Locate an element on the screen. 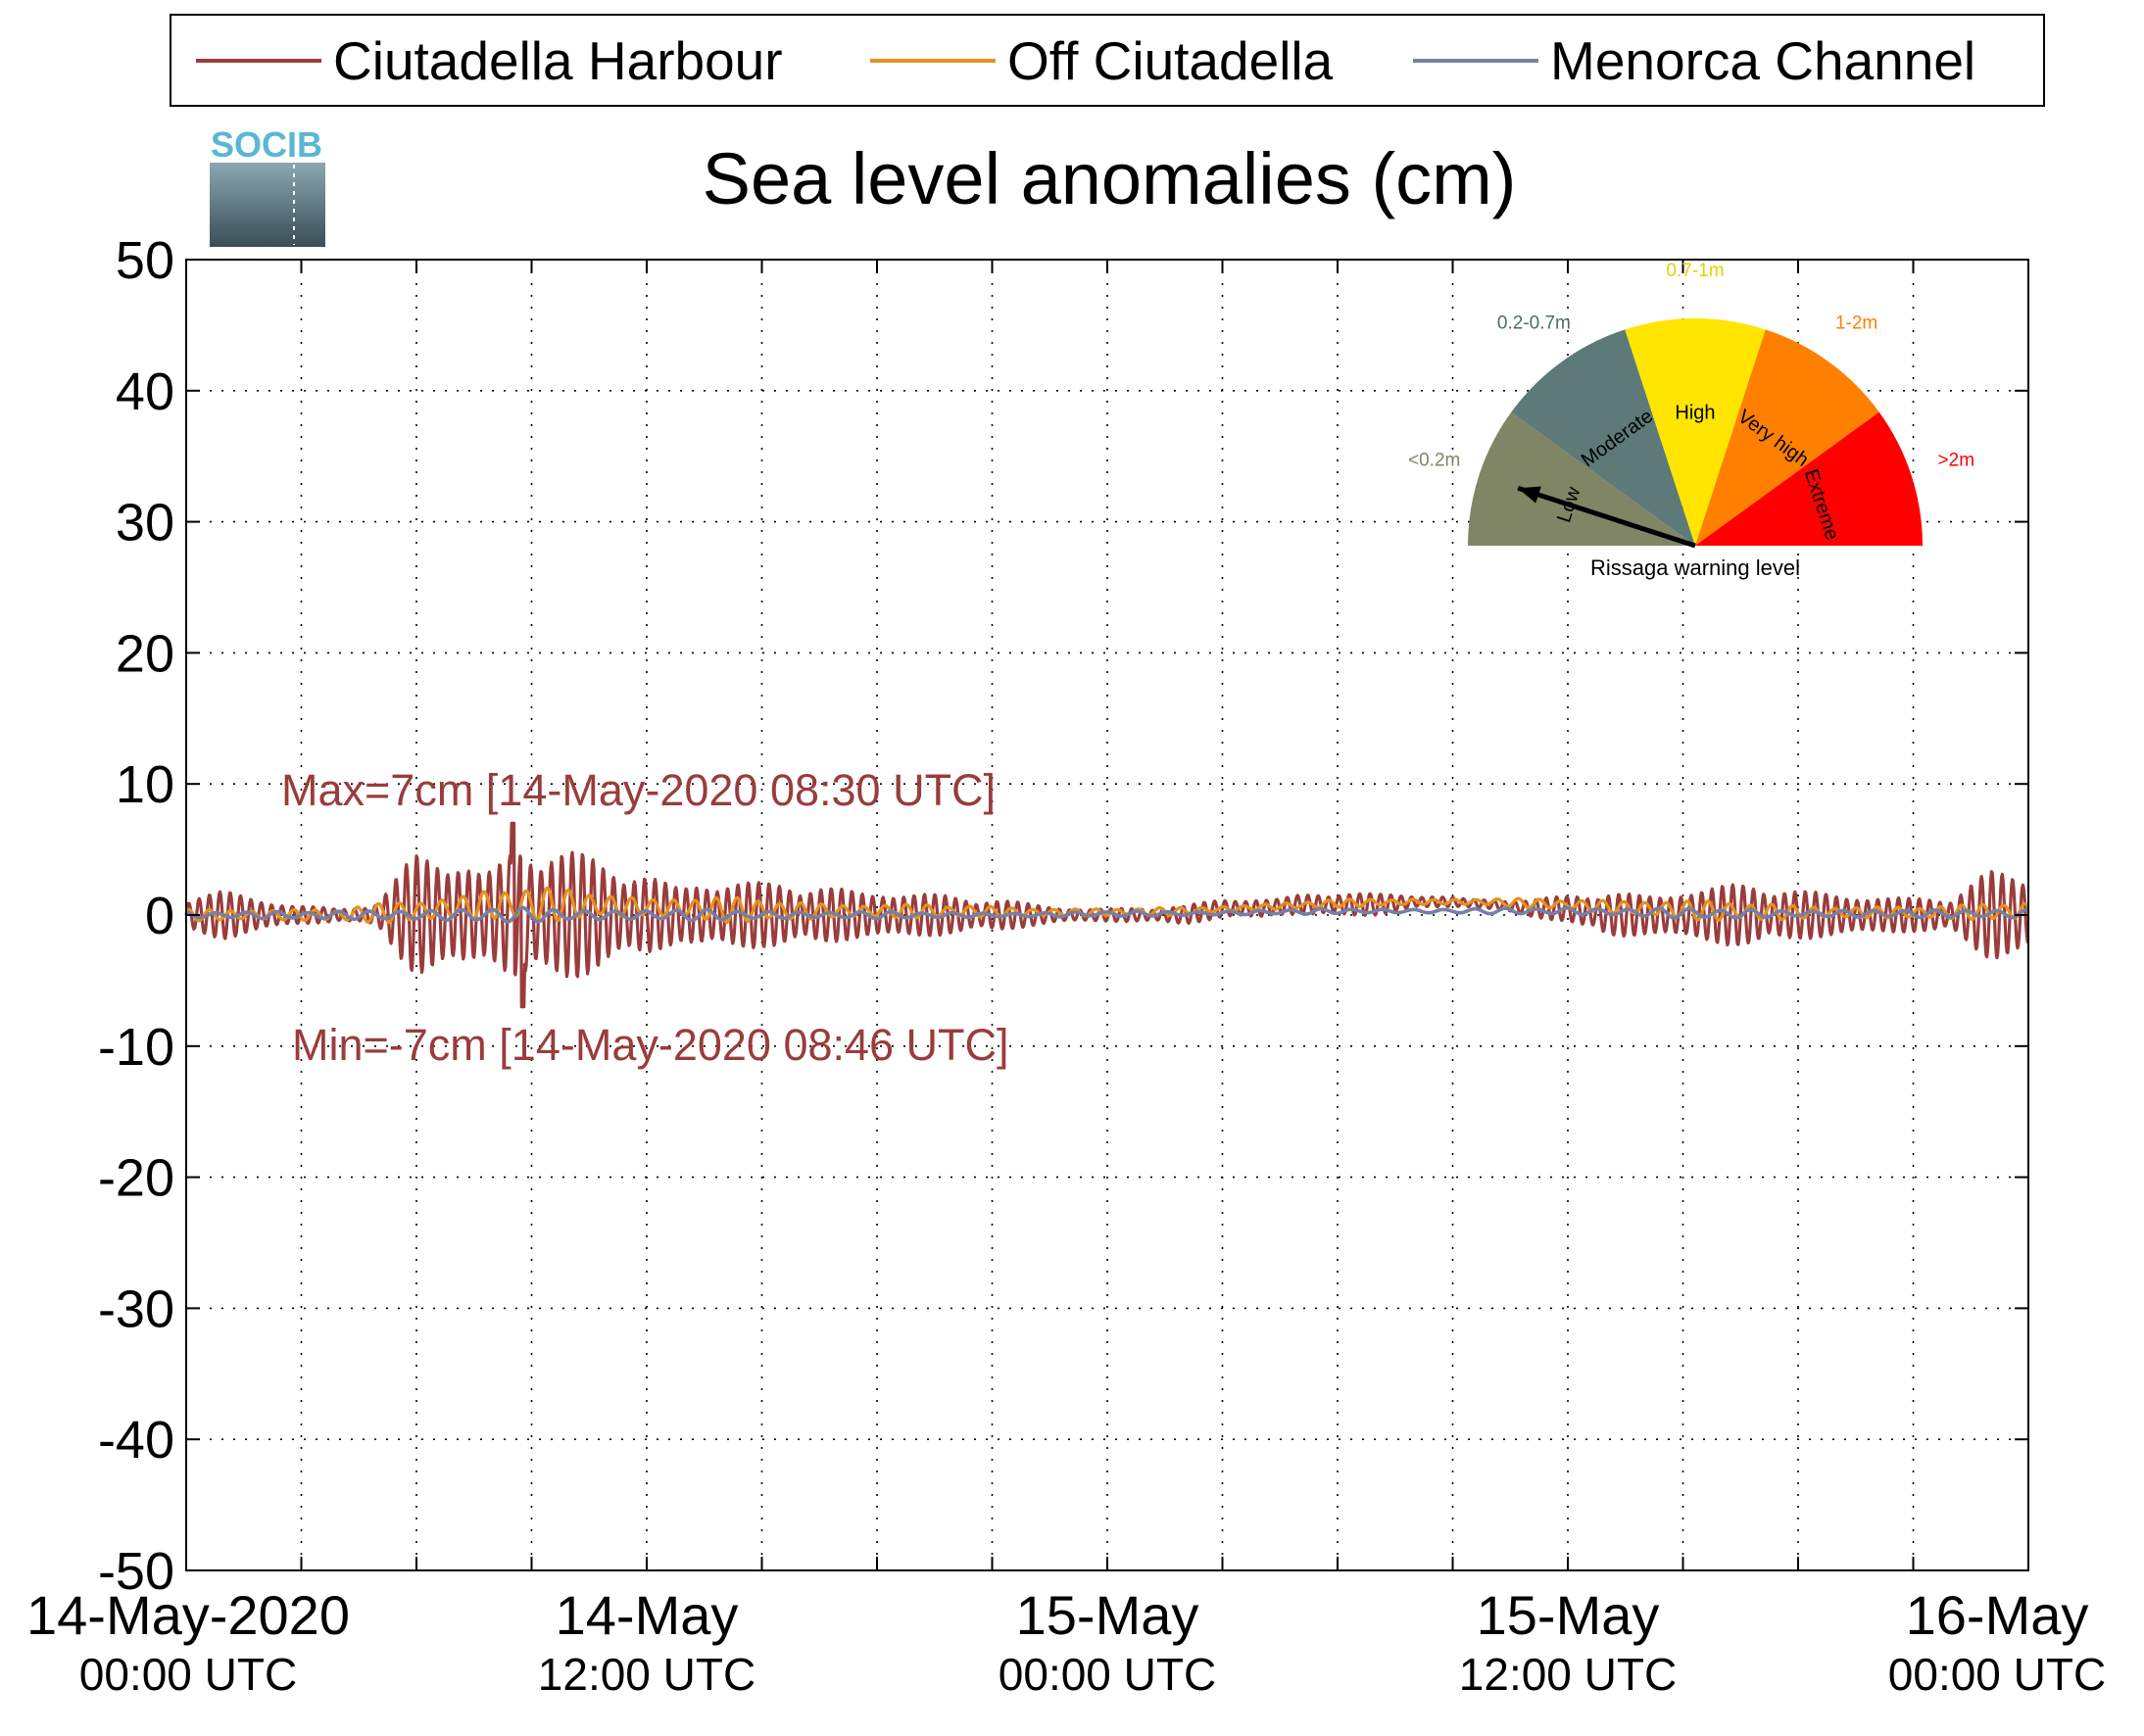 The height and width of the screenshot is (1736, 2144). max-annotation: Max=7cm [14-May-2020 08:30 UTC] is located at coordinates (638, 790).